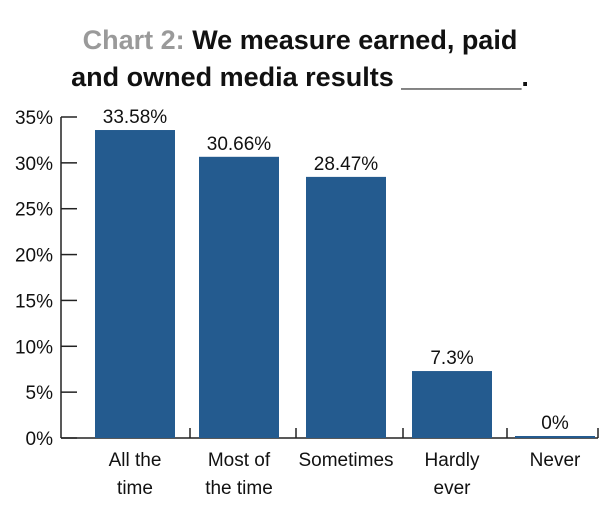 The width and height of the screenshot is (600, 522). What do you see at coordinates (300, 77) in the screenshot?
I see `chart-title-line-2: and owned media results ________.` at bounding box center [300, 77].